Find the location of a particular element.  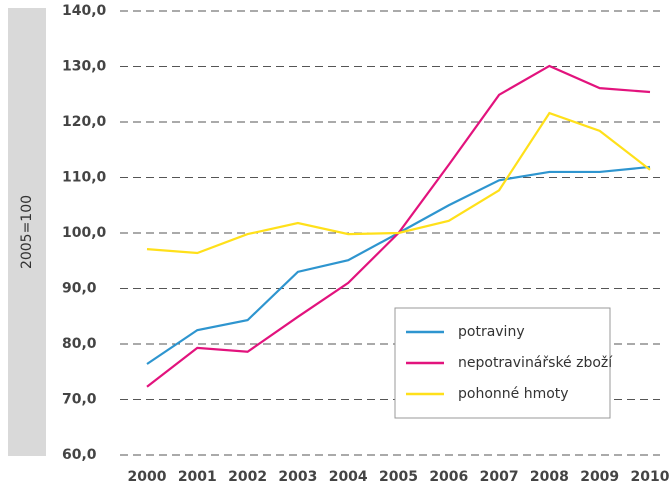

y-tick-label: 140,0 is located at coordinates (84, 11).